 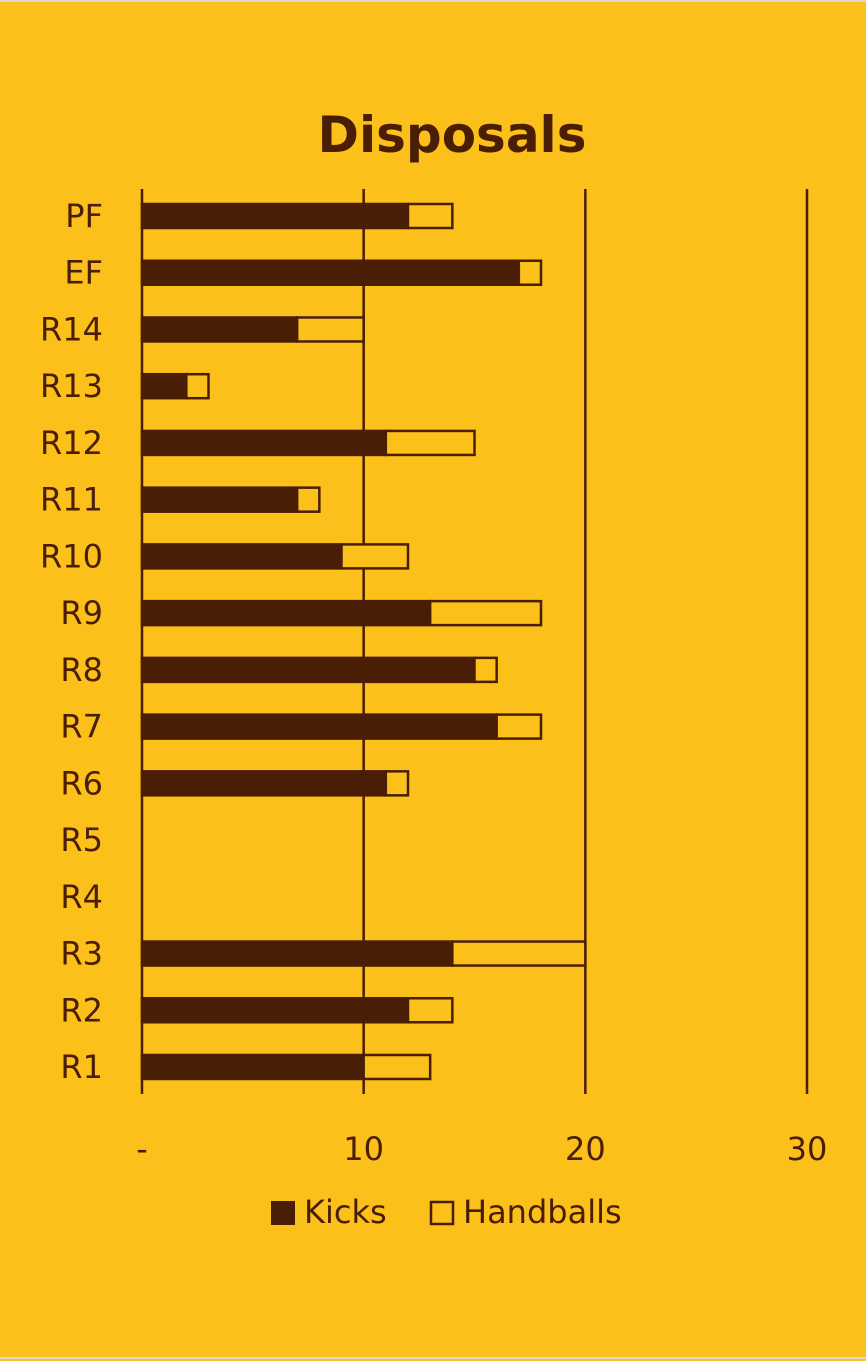 What do you see at coordinates (452, 135) in the screenshot?
I see `chart-title: Disposals` at bounding box center [452, 135].